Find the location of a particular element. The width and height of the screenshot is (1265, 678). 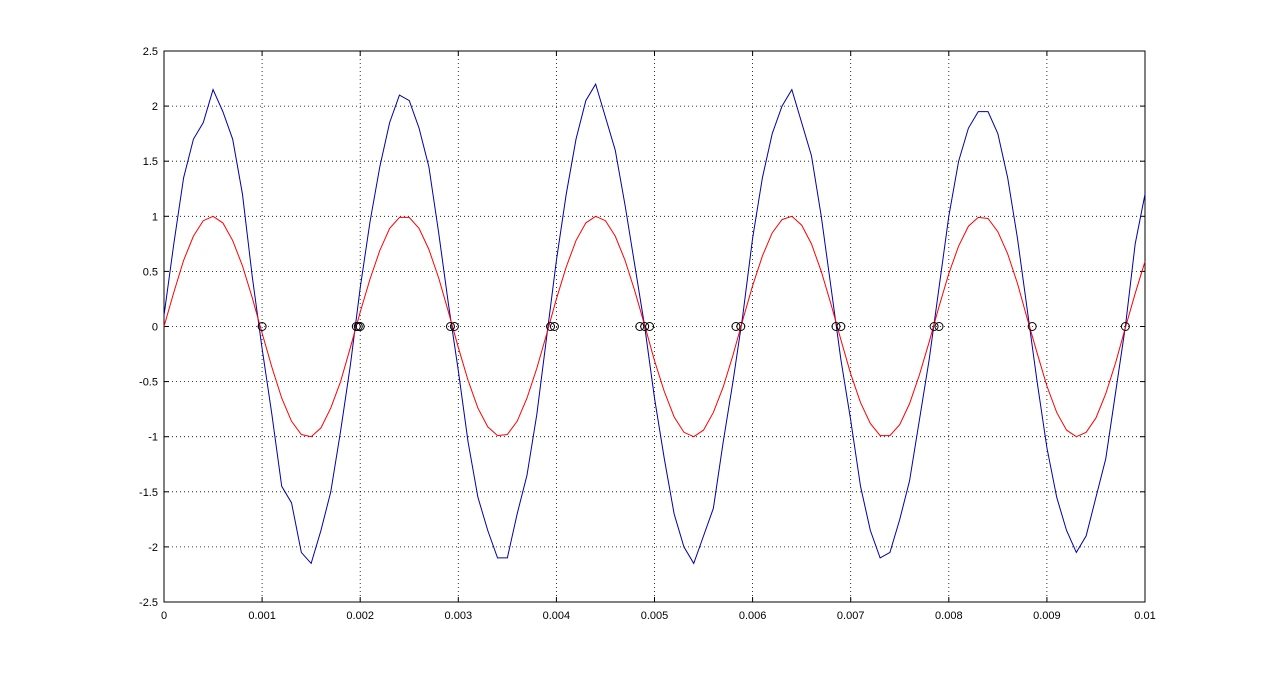

x-tick-label: 0.007 is located at coordinates (851, 616).